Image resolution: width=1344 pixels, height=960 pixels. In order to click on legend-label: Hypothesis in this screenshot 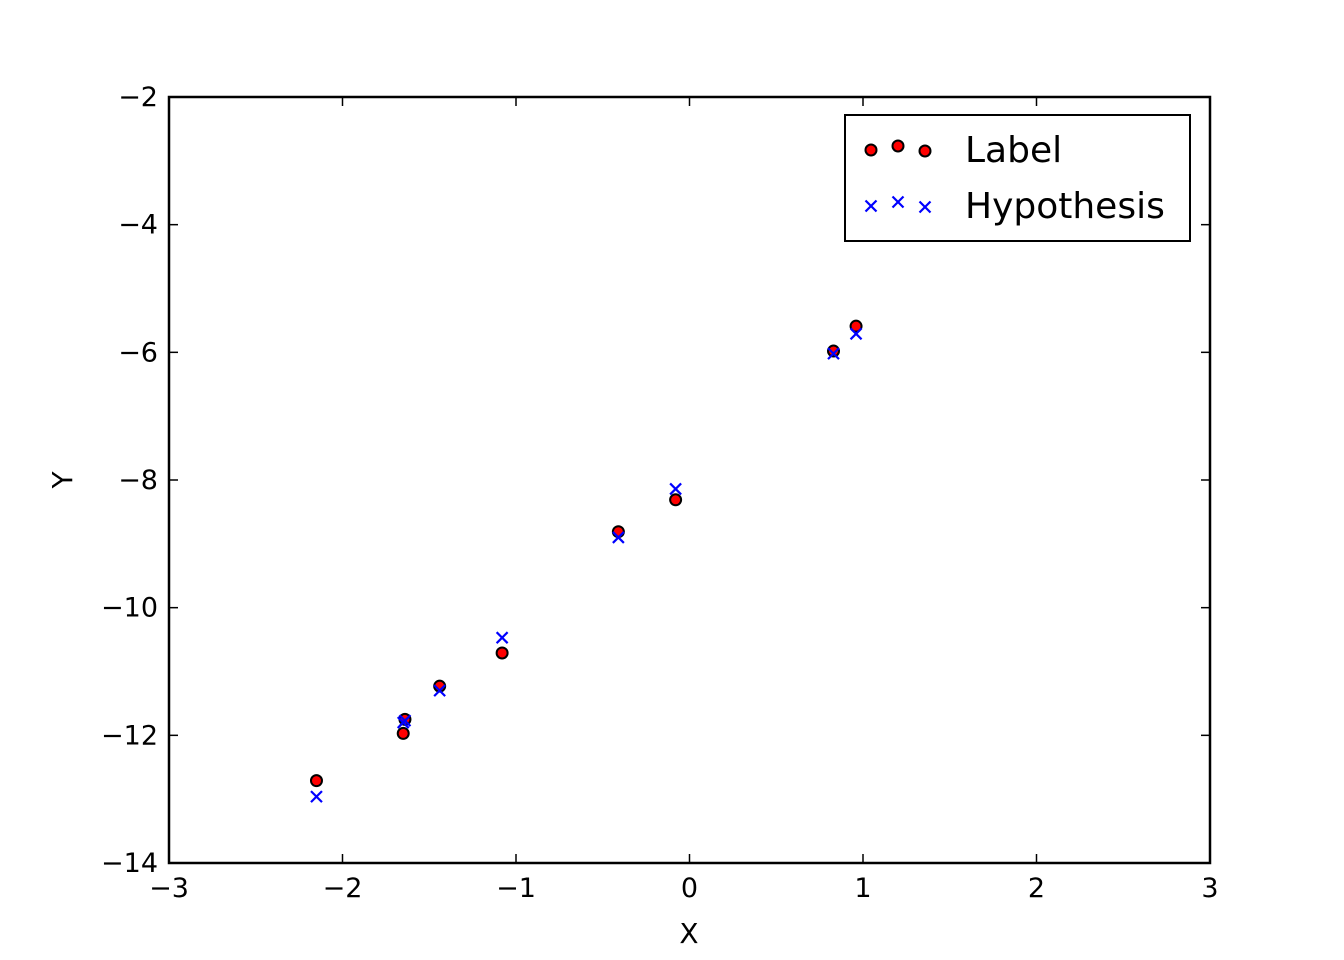, I will do `click(1065, 206)`.